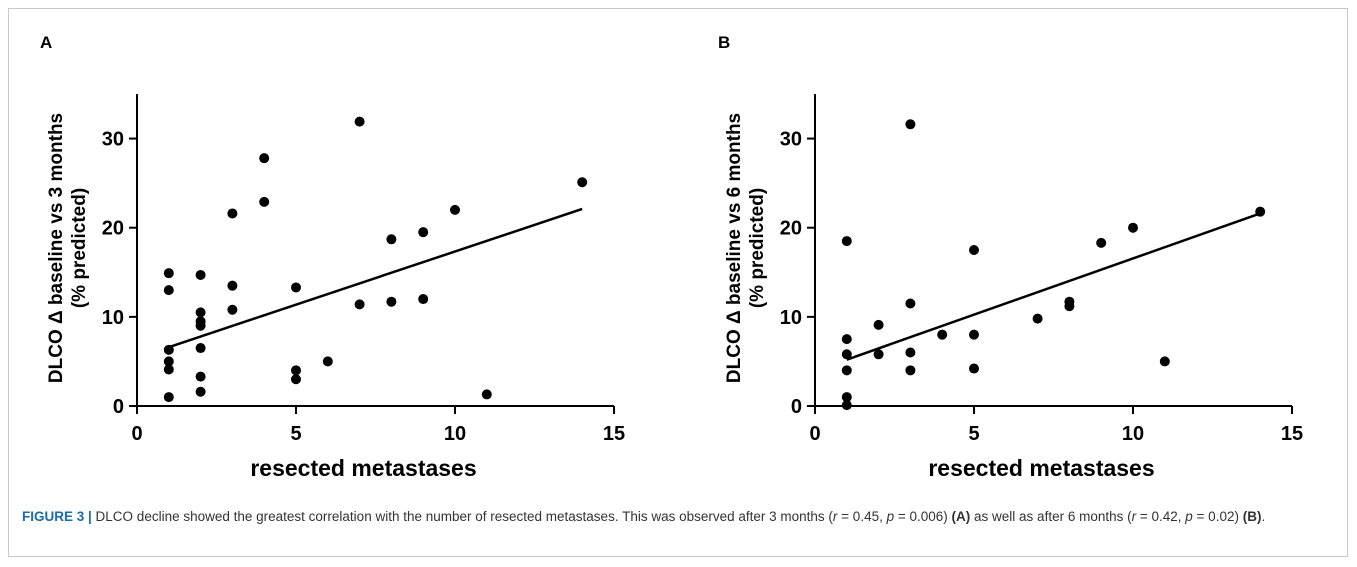 Image resolution: width=1357 pixels, height=567 pixels. What do you see at coordinates (1217, 516) in the screenshot?
I see `caption-p-value: = 0.02)` at bounding box center [1217, 516].